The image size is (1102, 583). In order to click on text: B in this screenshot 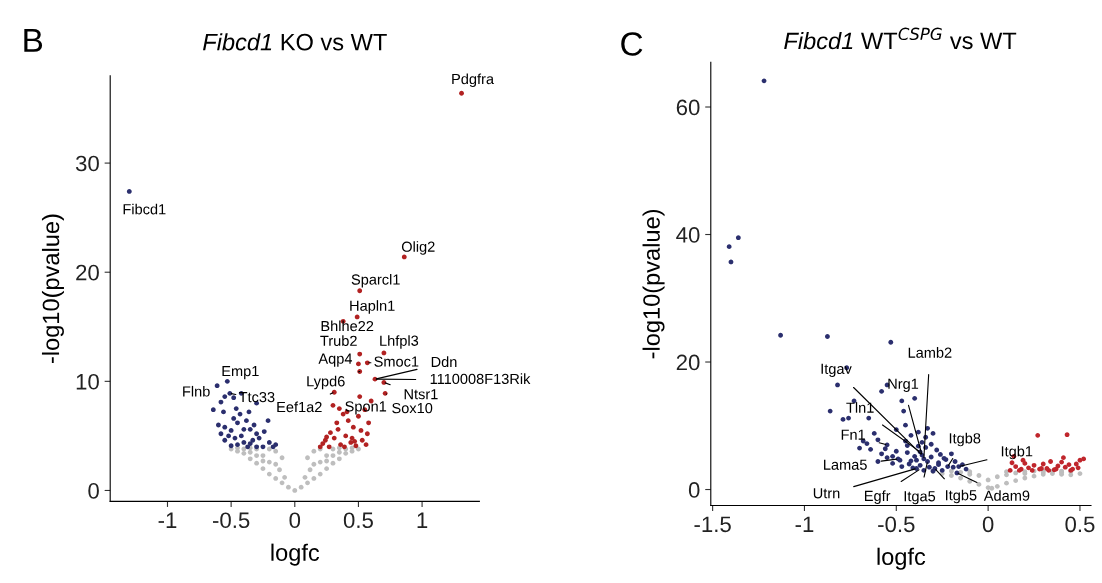, I will do `click(33, 40)`.